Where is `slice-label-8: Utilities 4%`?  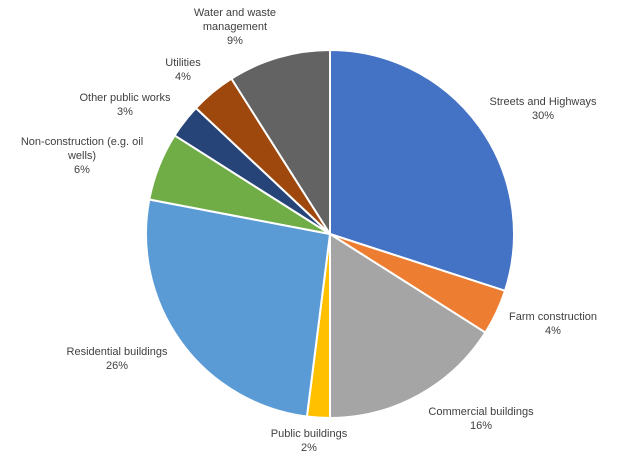 slice-label-8: Utilities 4% is located at coordinates (183, 70).